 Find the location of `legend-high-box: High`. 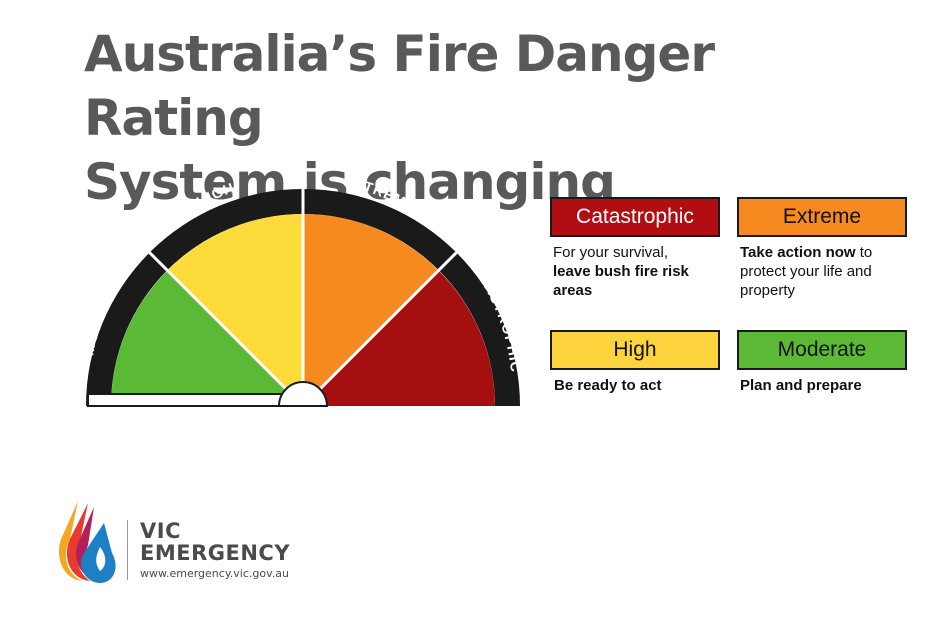

legend-high-box: High is located at coordinates (635, 350).